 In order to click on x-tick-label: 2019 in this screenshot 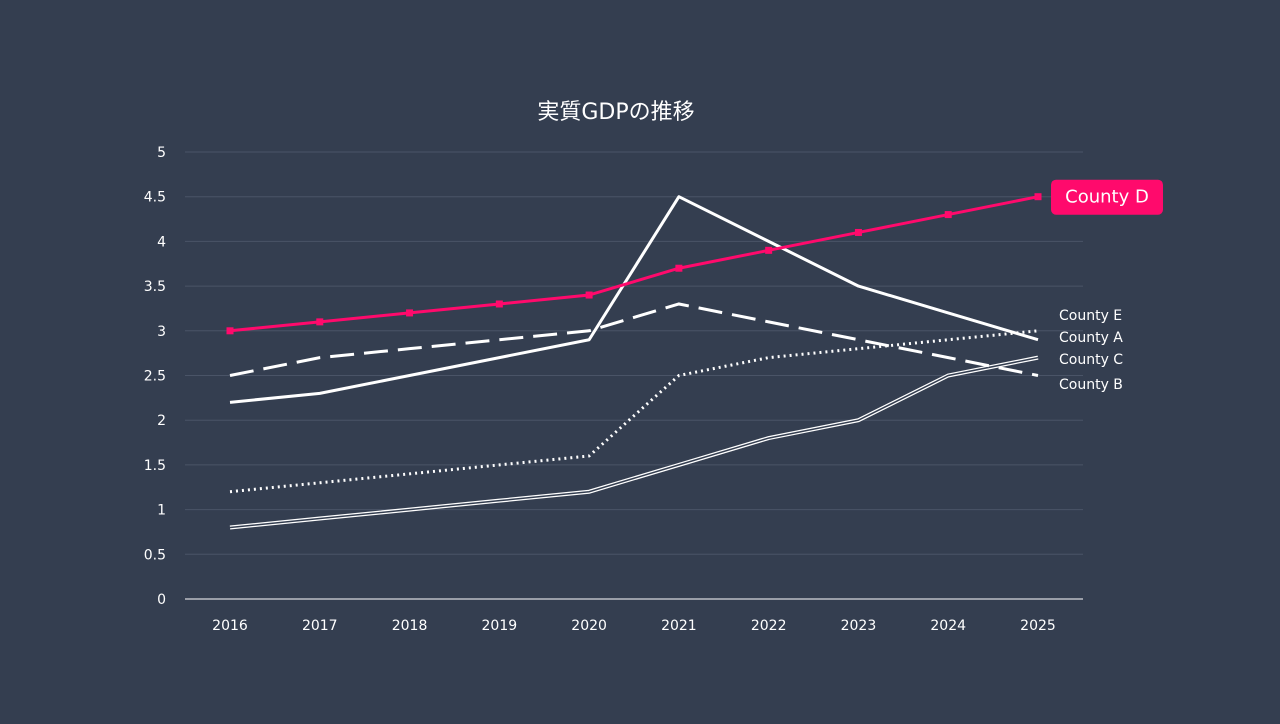, I will do `click(500, 626)`.